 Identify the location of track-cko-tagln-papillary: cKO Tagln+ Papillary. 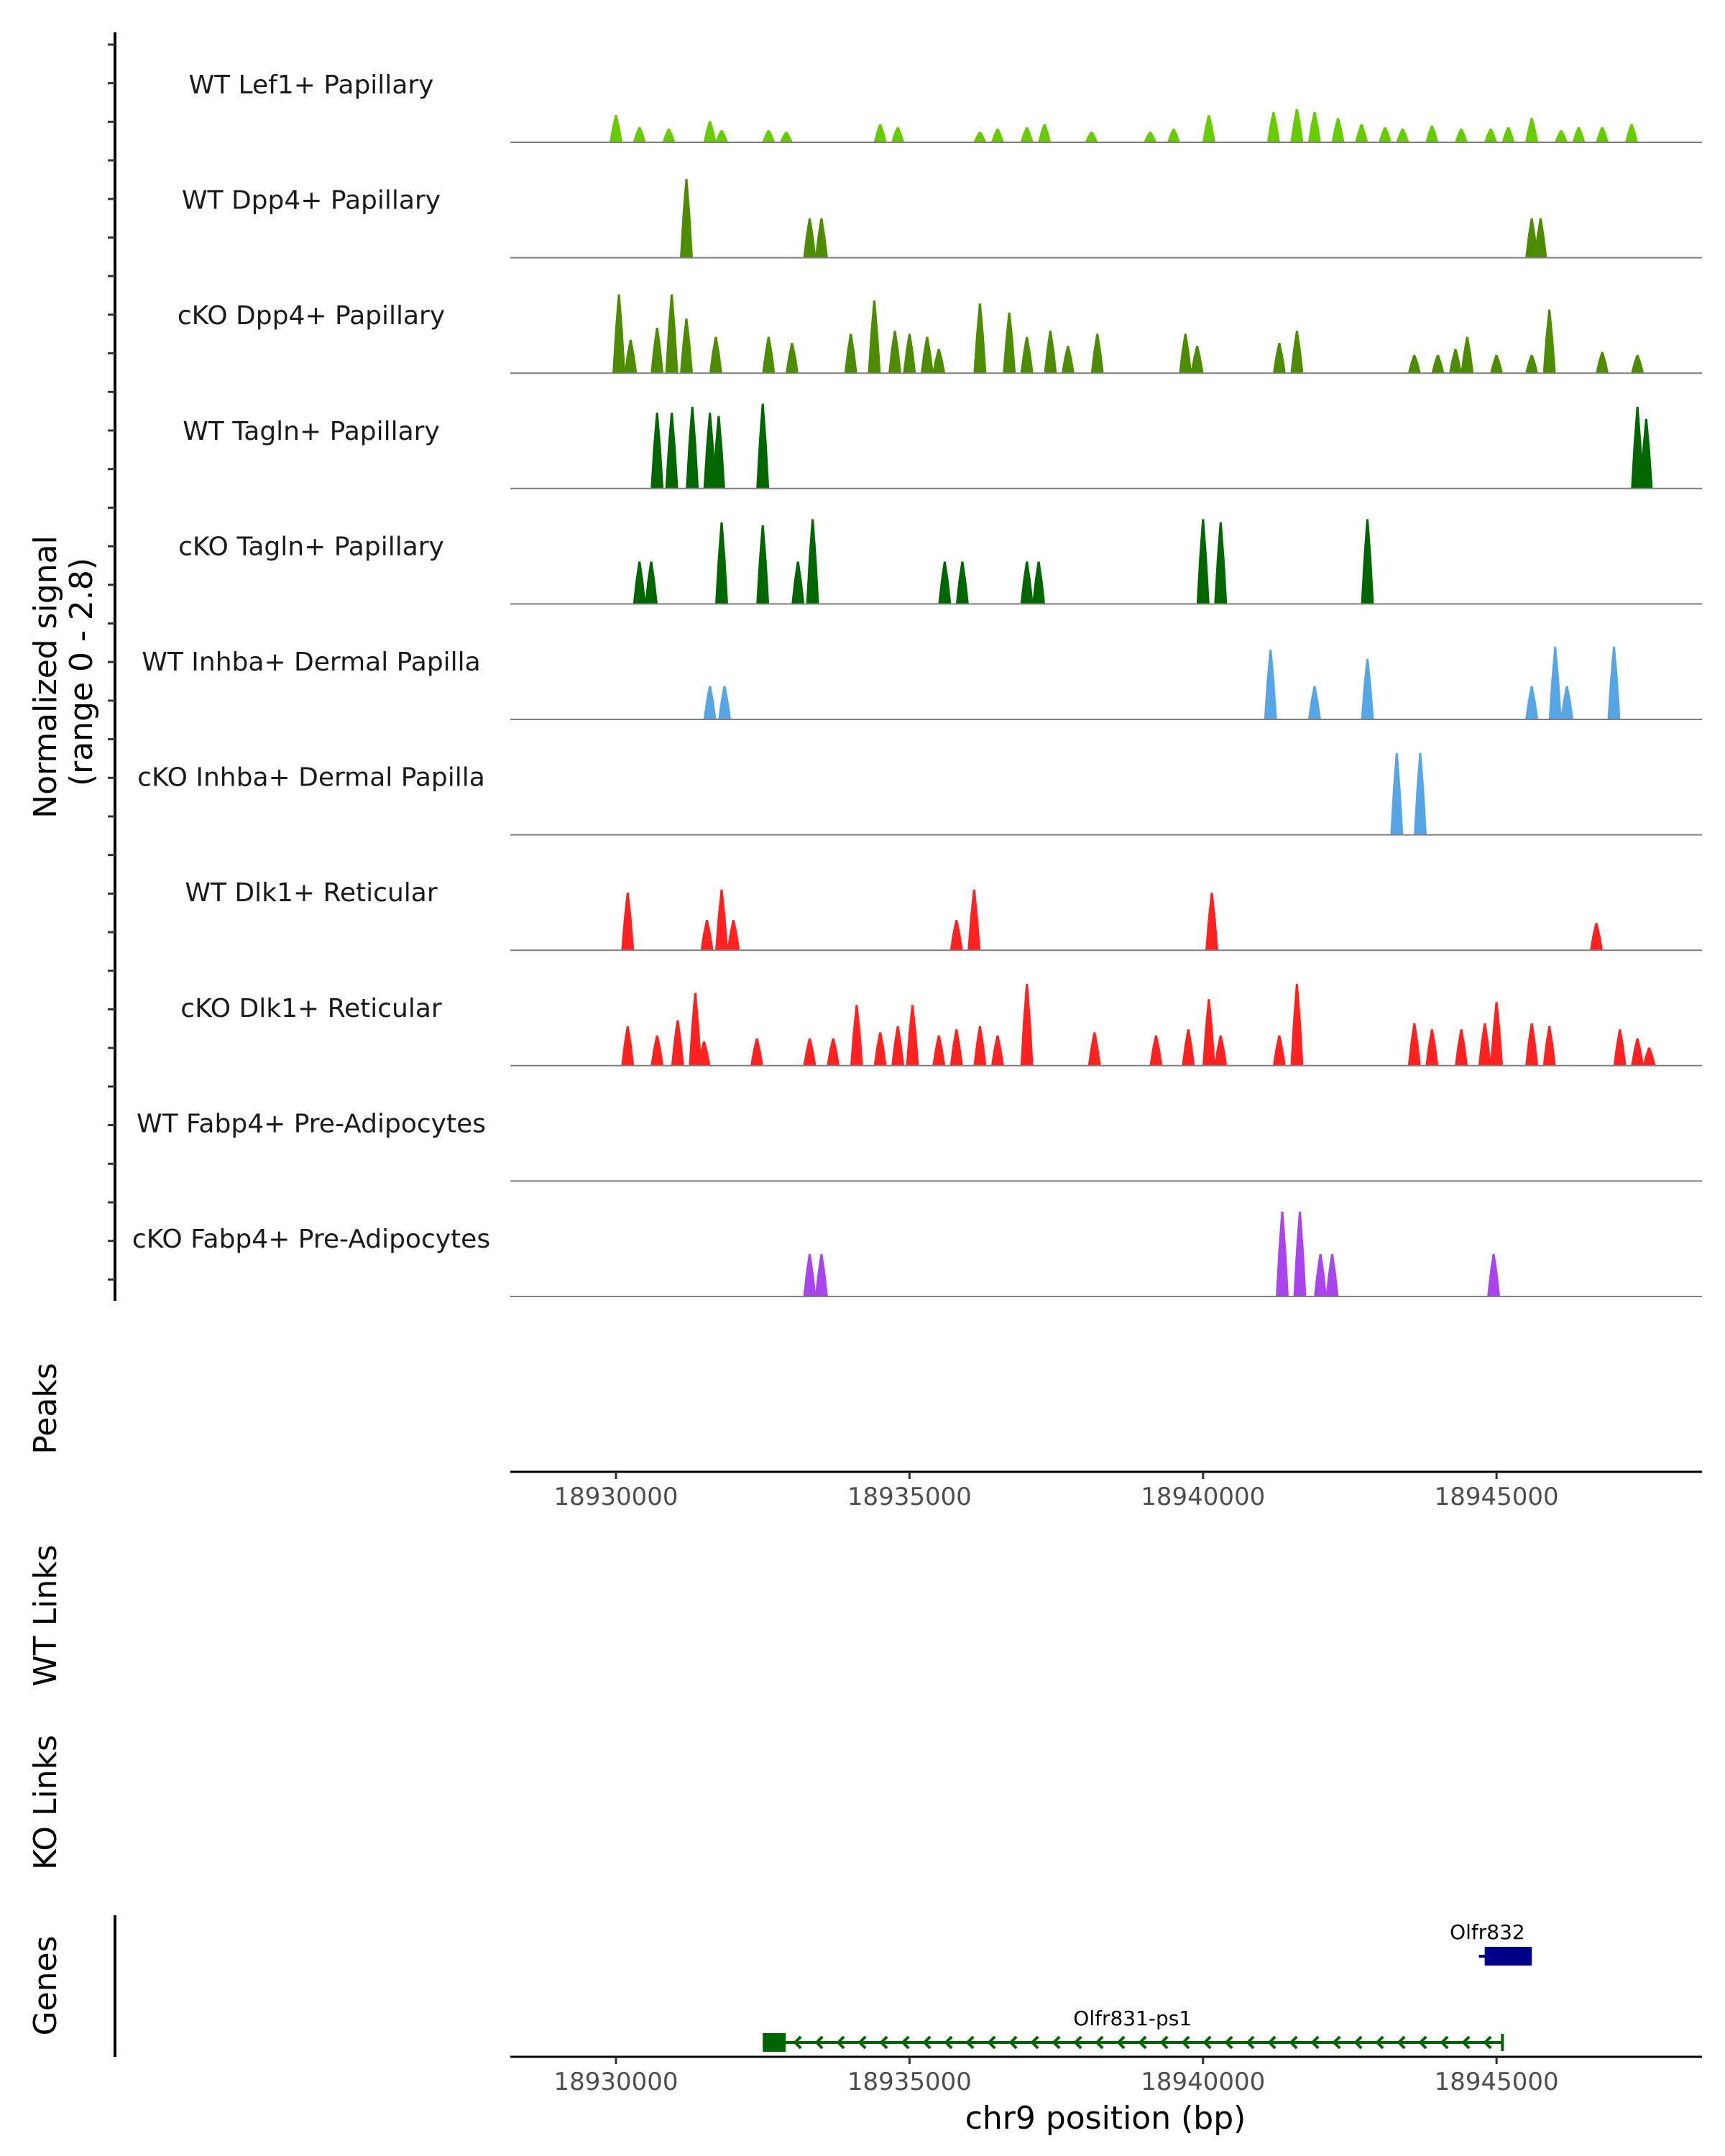
(940, 562).